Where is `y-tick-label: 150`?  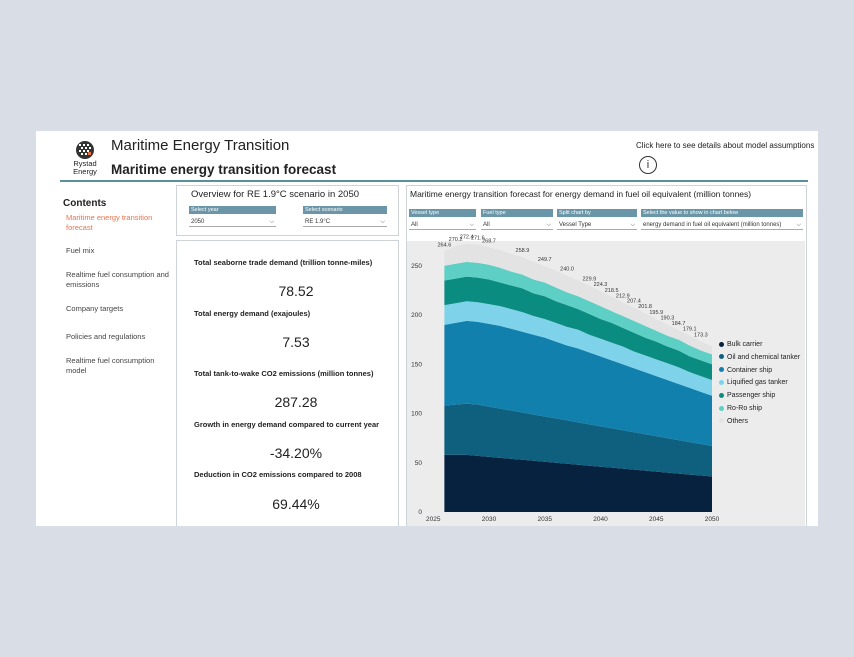
y-tick-label: 150 is located at coordinates (416, 364).